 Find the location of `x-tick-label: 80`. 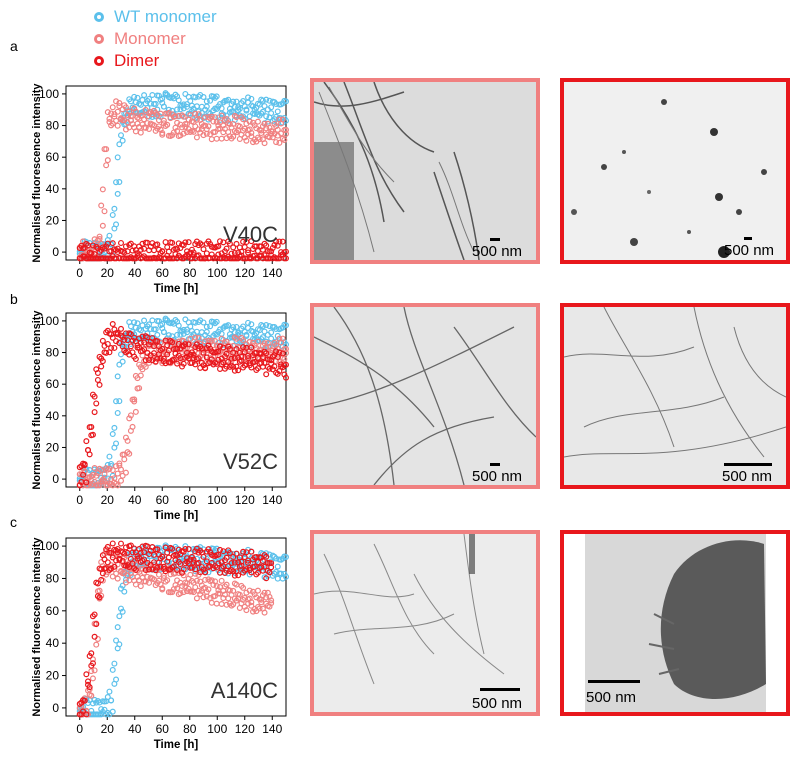

x-tick-label: 80 is located at coordinates (190, 500).